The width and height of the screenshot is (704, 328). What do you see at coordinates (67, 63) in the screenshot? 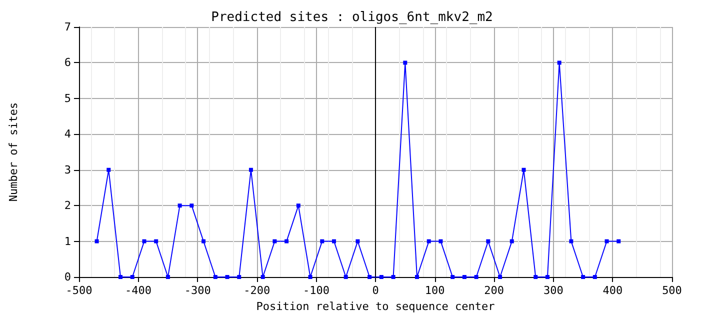
I see `y-tick-label: 6` at bounding box center [67, 63].